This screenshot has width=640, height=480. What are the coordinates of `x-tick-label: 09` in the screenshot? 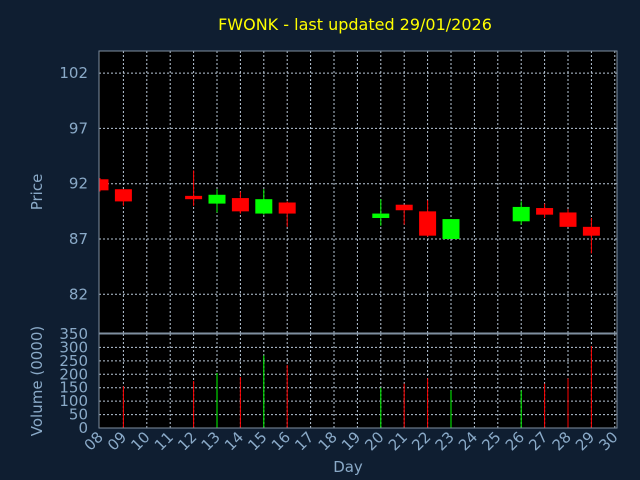 It's located at (117, 441).